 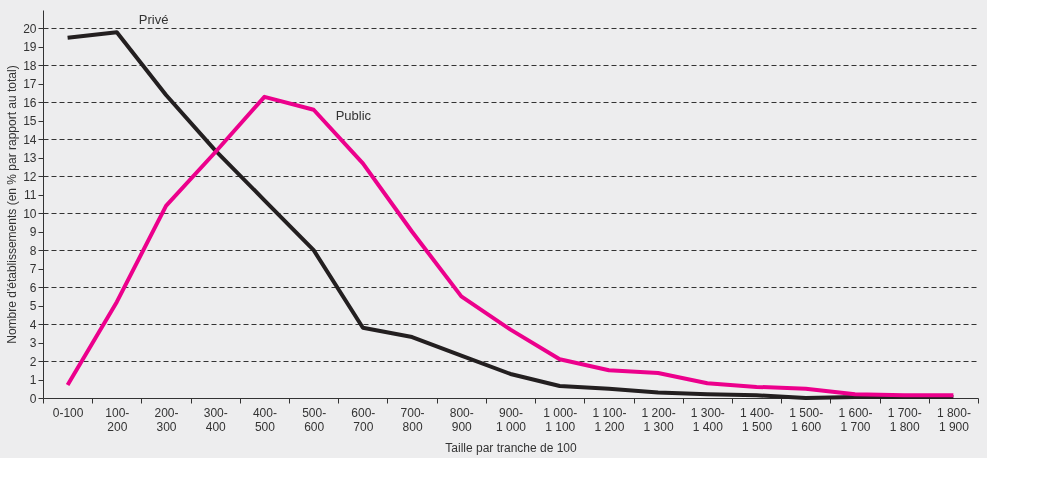 What do you see at coordinates (30, 65) in the screenshot?
I see `y-tick-label: 18` at bounding box center [30, 65].